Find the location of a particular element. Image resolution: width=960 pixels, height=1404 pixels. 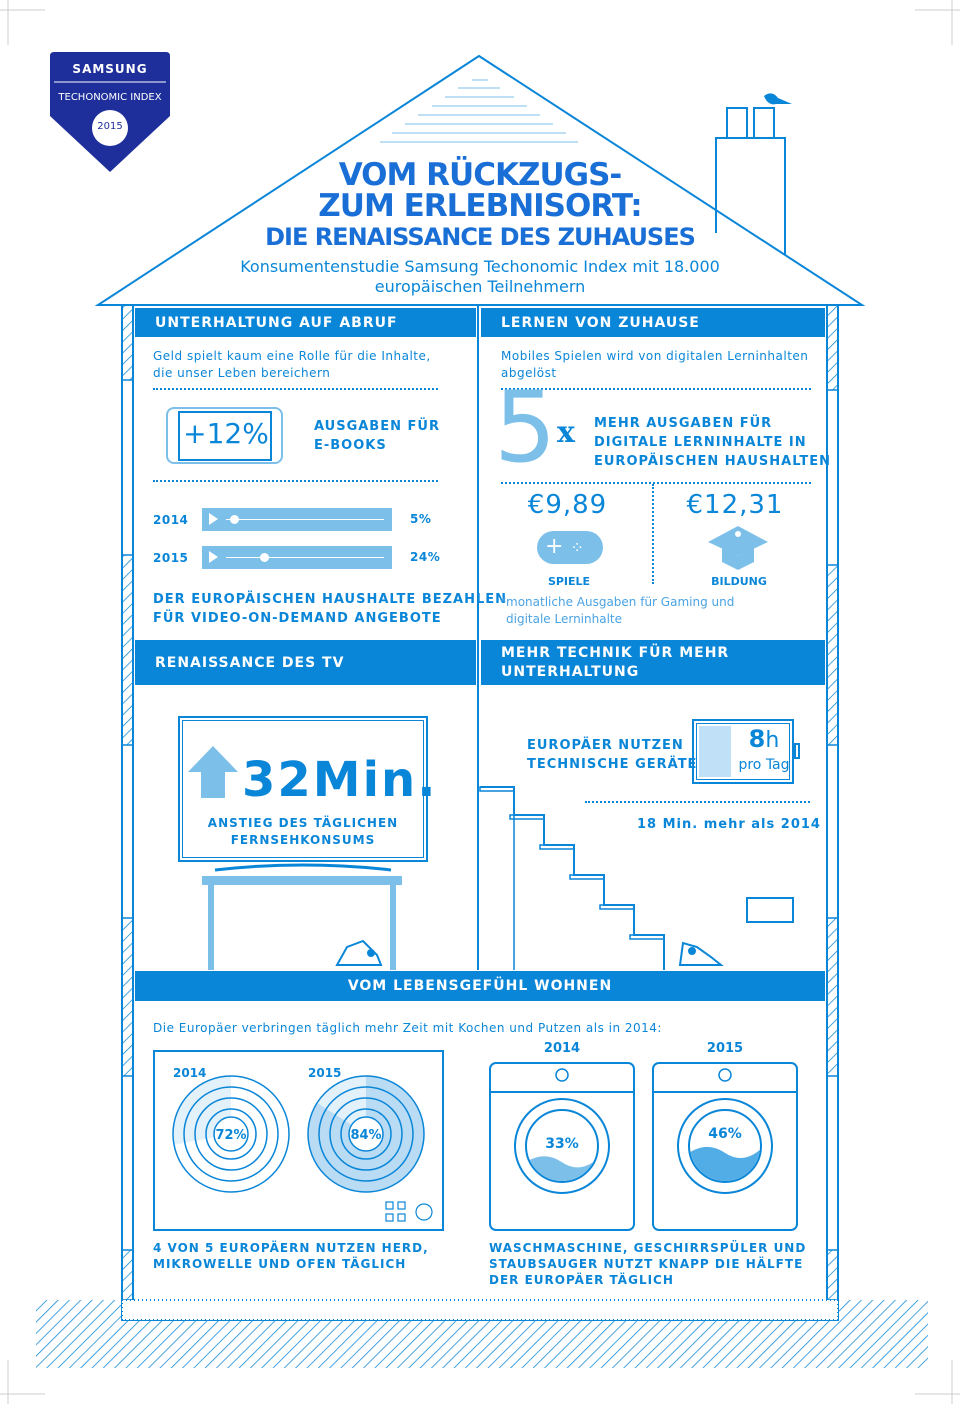

percent-label: 5% is located at coordinates (421, 519).